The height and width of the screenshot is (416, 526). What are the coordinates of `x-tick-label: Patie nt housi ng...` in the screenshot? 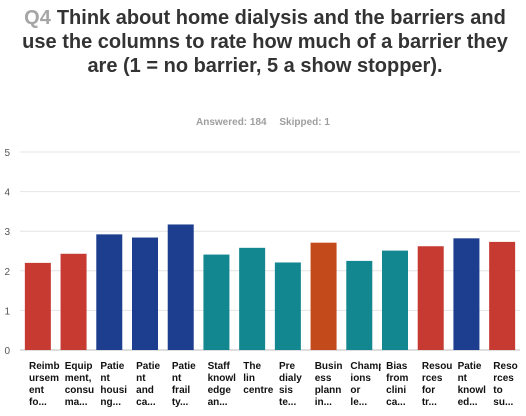 It's located at (114, 384).